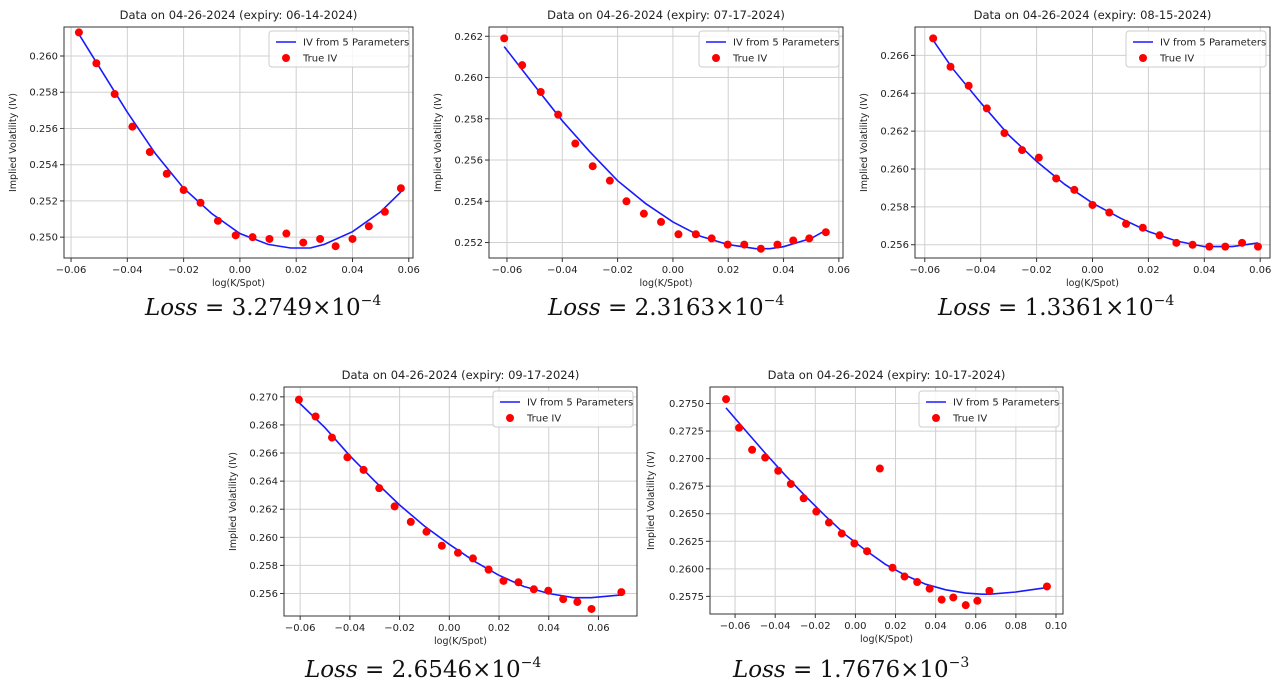 The height and width of the screenshot is (693, 1278). I want to click on loss-exponent: −3, so click(959, 663).